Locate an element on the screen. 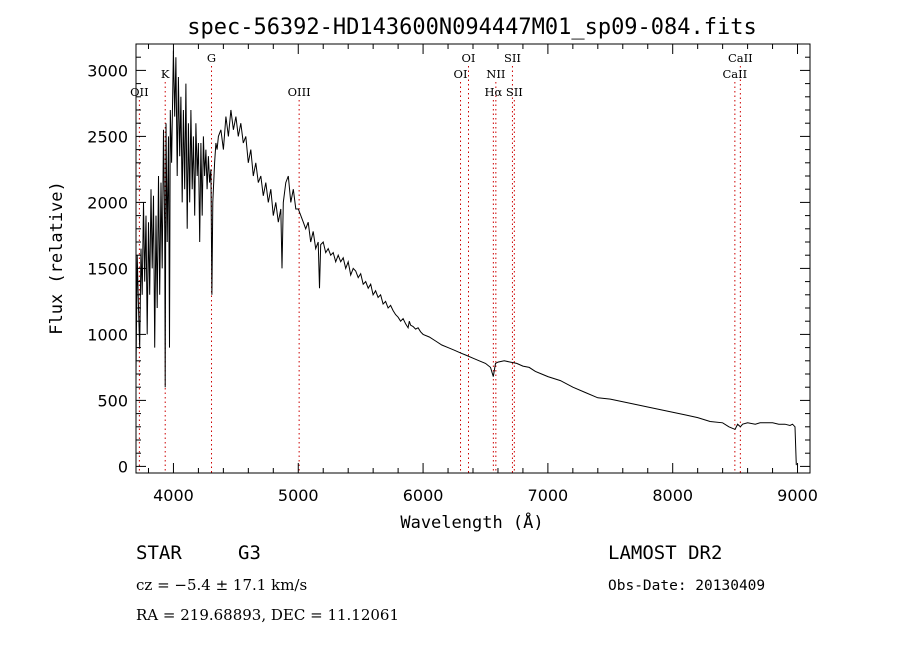 The width and height of the screenshot is (900, 650). y-tick-label: 2000 is located at coordinates (107, 202).